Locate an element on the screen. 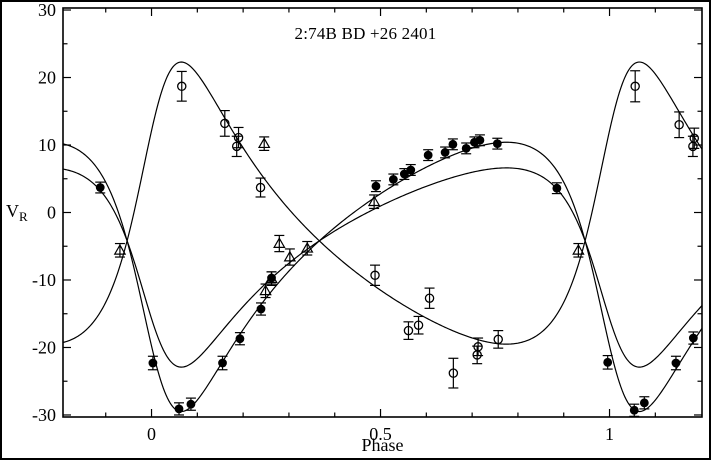  y-tick-label: -10 is located at coordinates (44, 280).